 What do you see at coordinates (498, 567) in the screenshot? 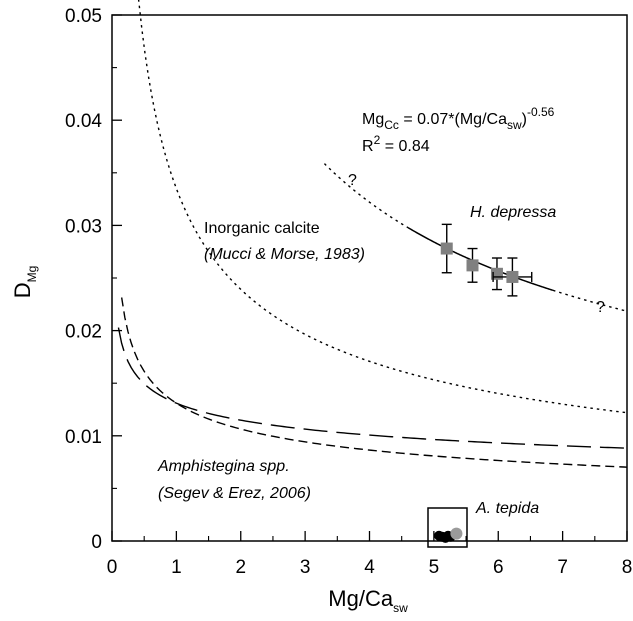
I see `x-tick-label: 6` at bounding box center [498, 567].